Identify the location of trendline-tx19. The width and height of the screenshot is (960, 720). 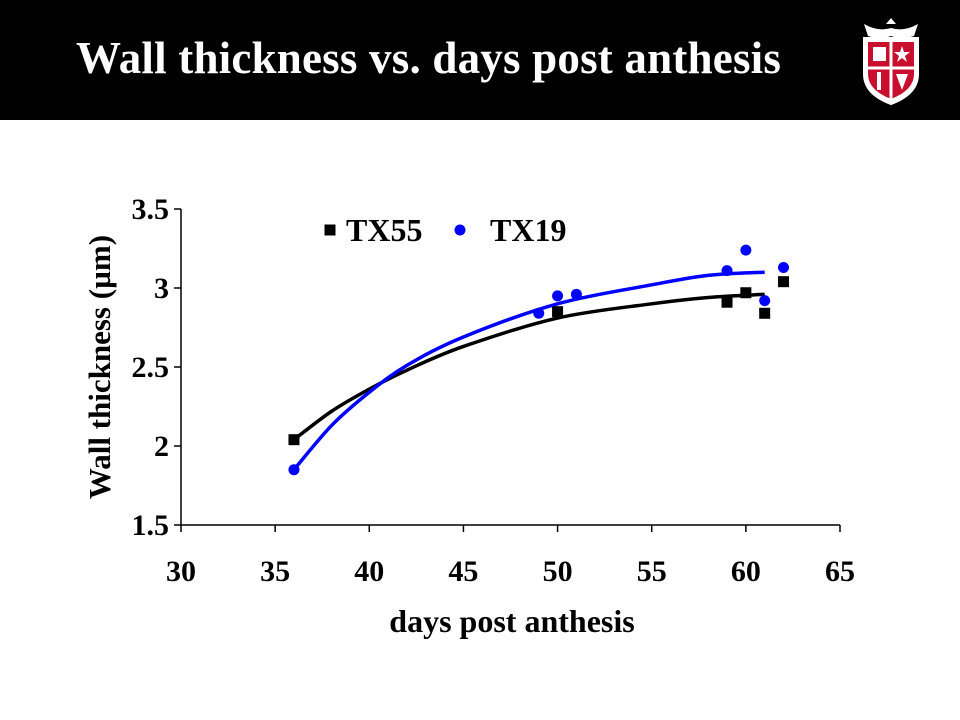
(528, 370).